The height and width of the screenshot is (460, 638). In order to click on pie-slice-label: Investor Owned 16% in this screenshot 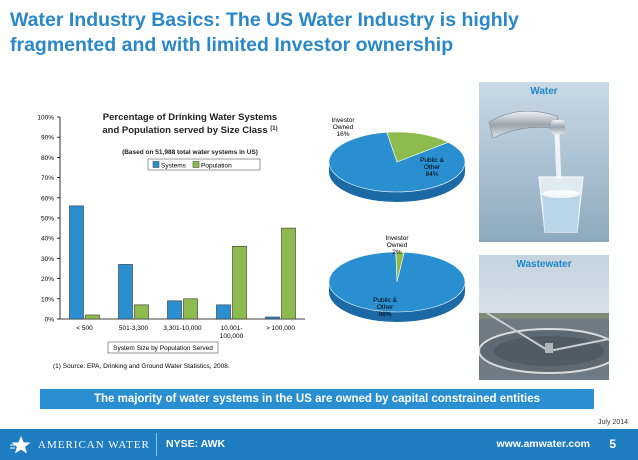, I will do `click(343, 127)`.